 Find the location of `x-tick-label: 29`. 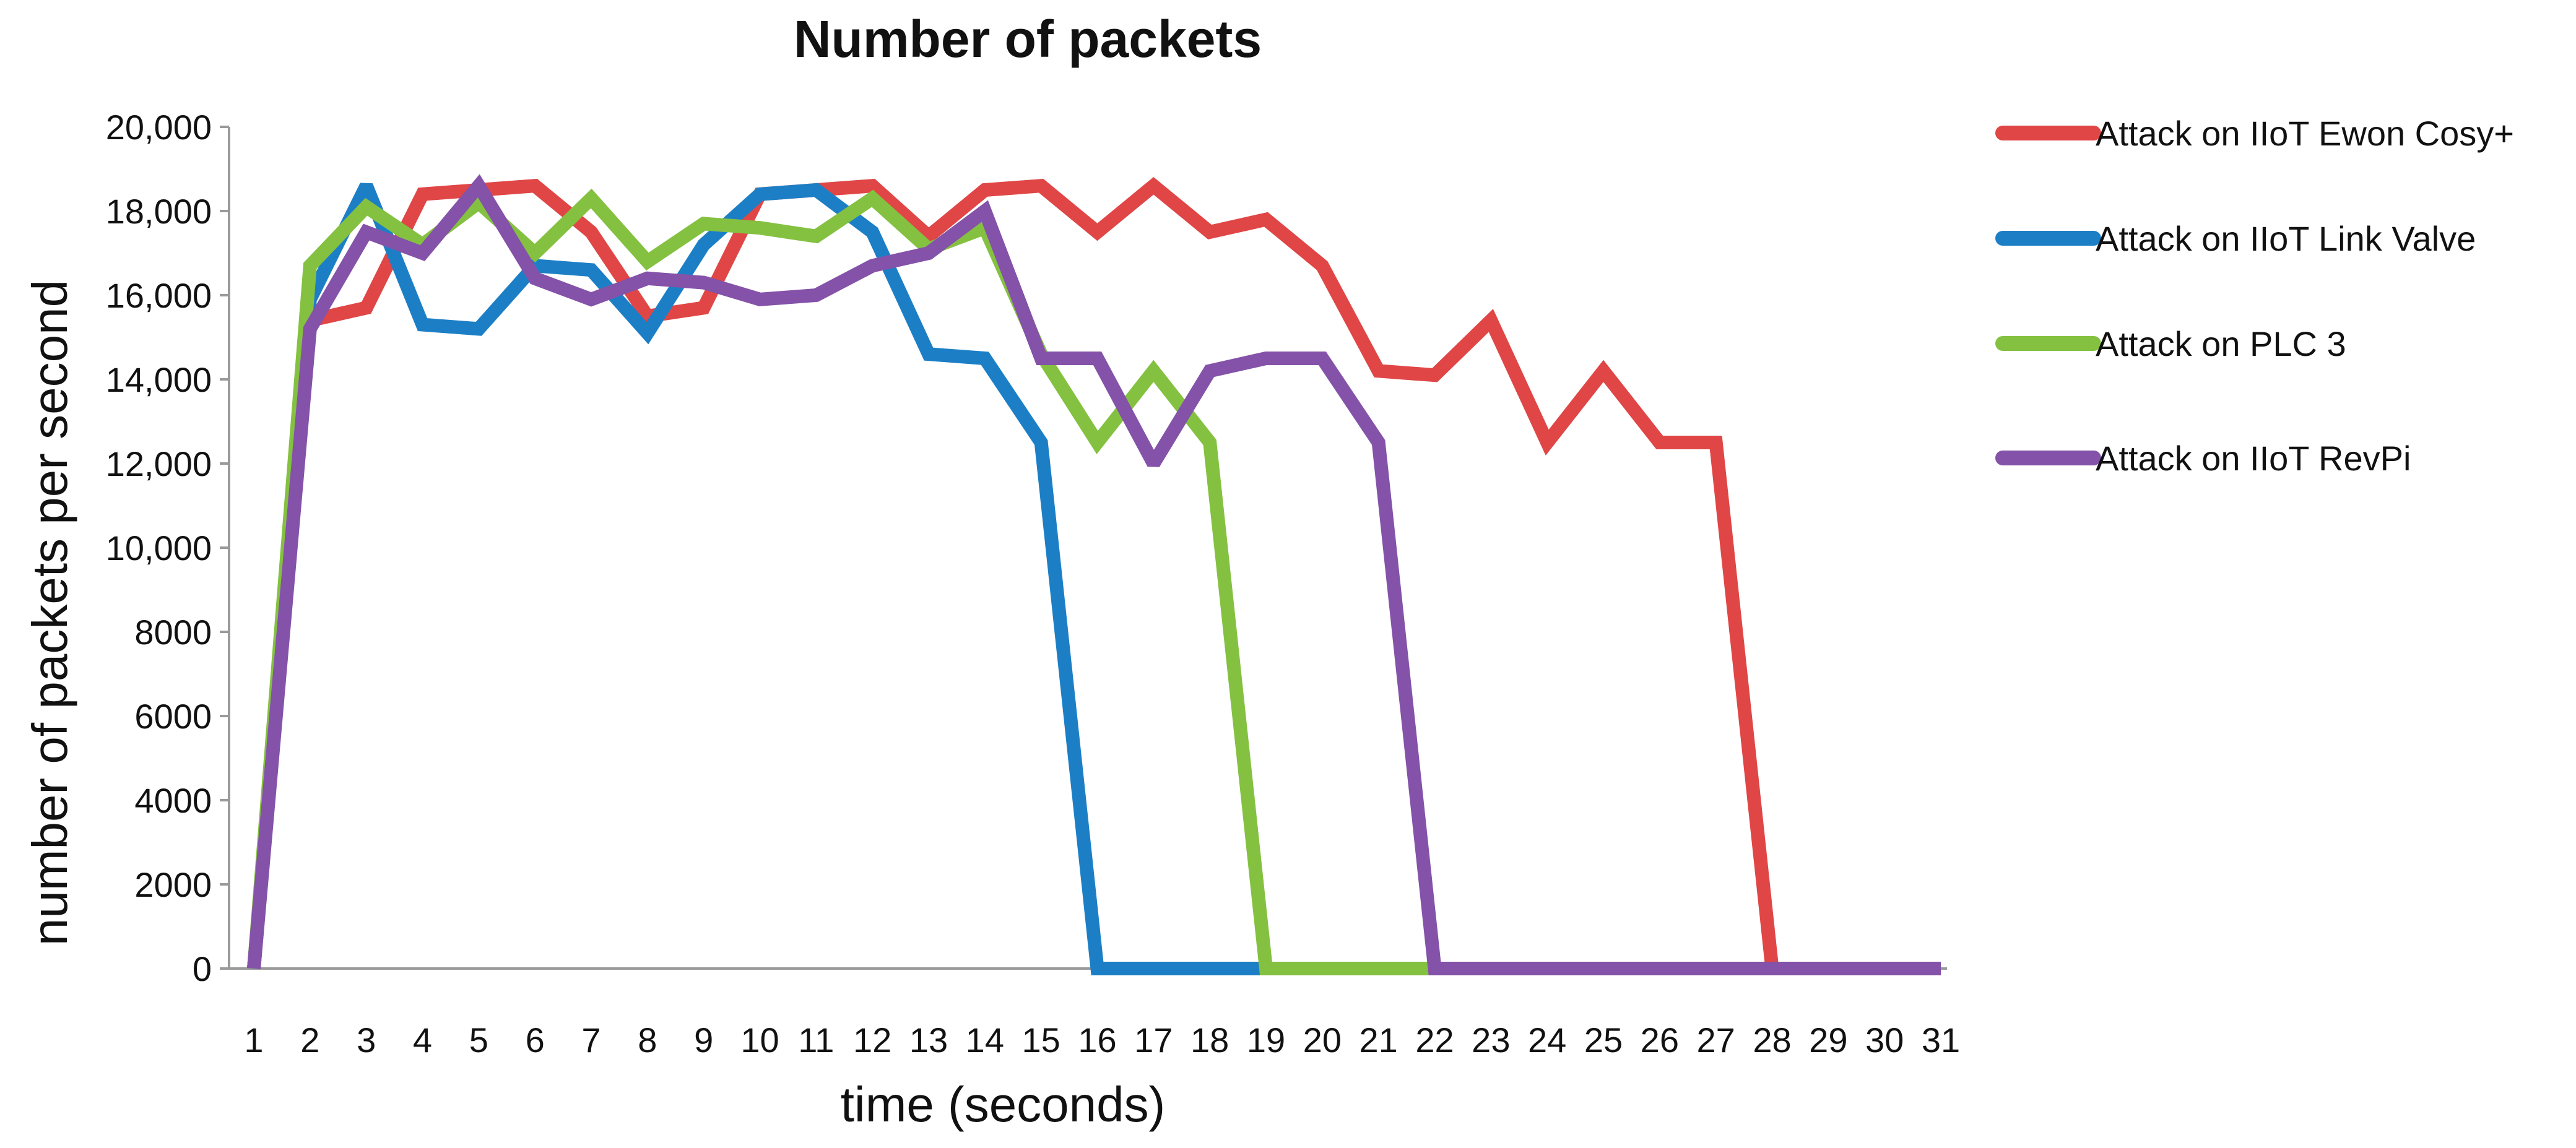

x-tick-label: 29 is located at coordinates (1828, 1040).